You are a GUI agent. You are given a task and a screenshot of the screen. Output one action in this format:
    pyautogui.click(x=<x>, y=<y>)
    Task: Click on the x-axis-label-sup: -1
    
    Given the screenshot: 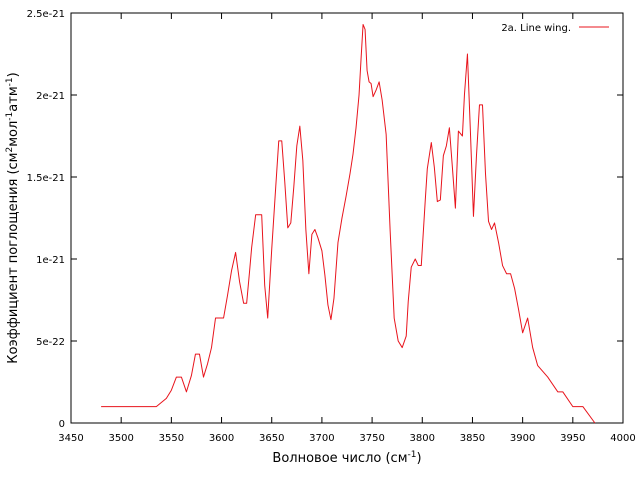 What is the action you would take?
    pyautogui.click(x=412, y=455)
    